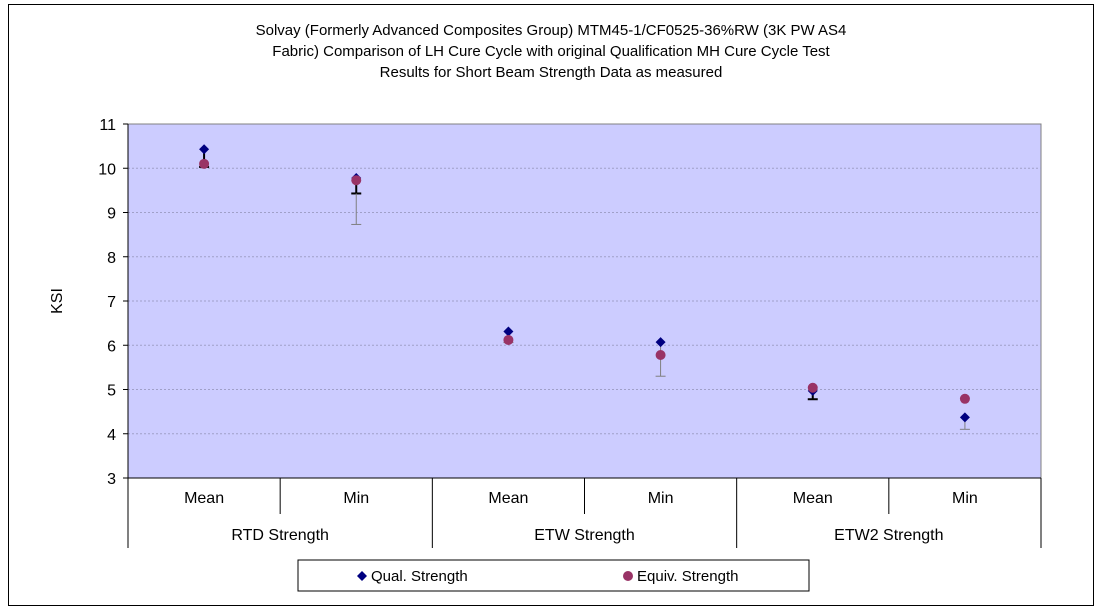 This screenshot has height=611, width=1102. Describe the element at coordinates (111, 435) in the screenshot. I see `y-tick-label: 4` at that location.